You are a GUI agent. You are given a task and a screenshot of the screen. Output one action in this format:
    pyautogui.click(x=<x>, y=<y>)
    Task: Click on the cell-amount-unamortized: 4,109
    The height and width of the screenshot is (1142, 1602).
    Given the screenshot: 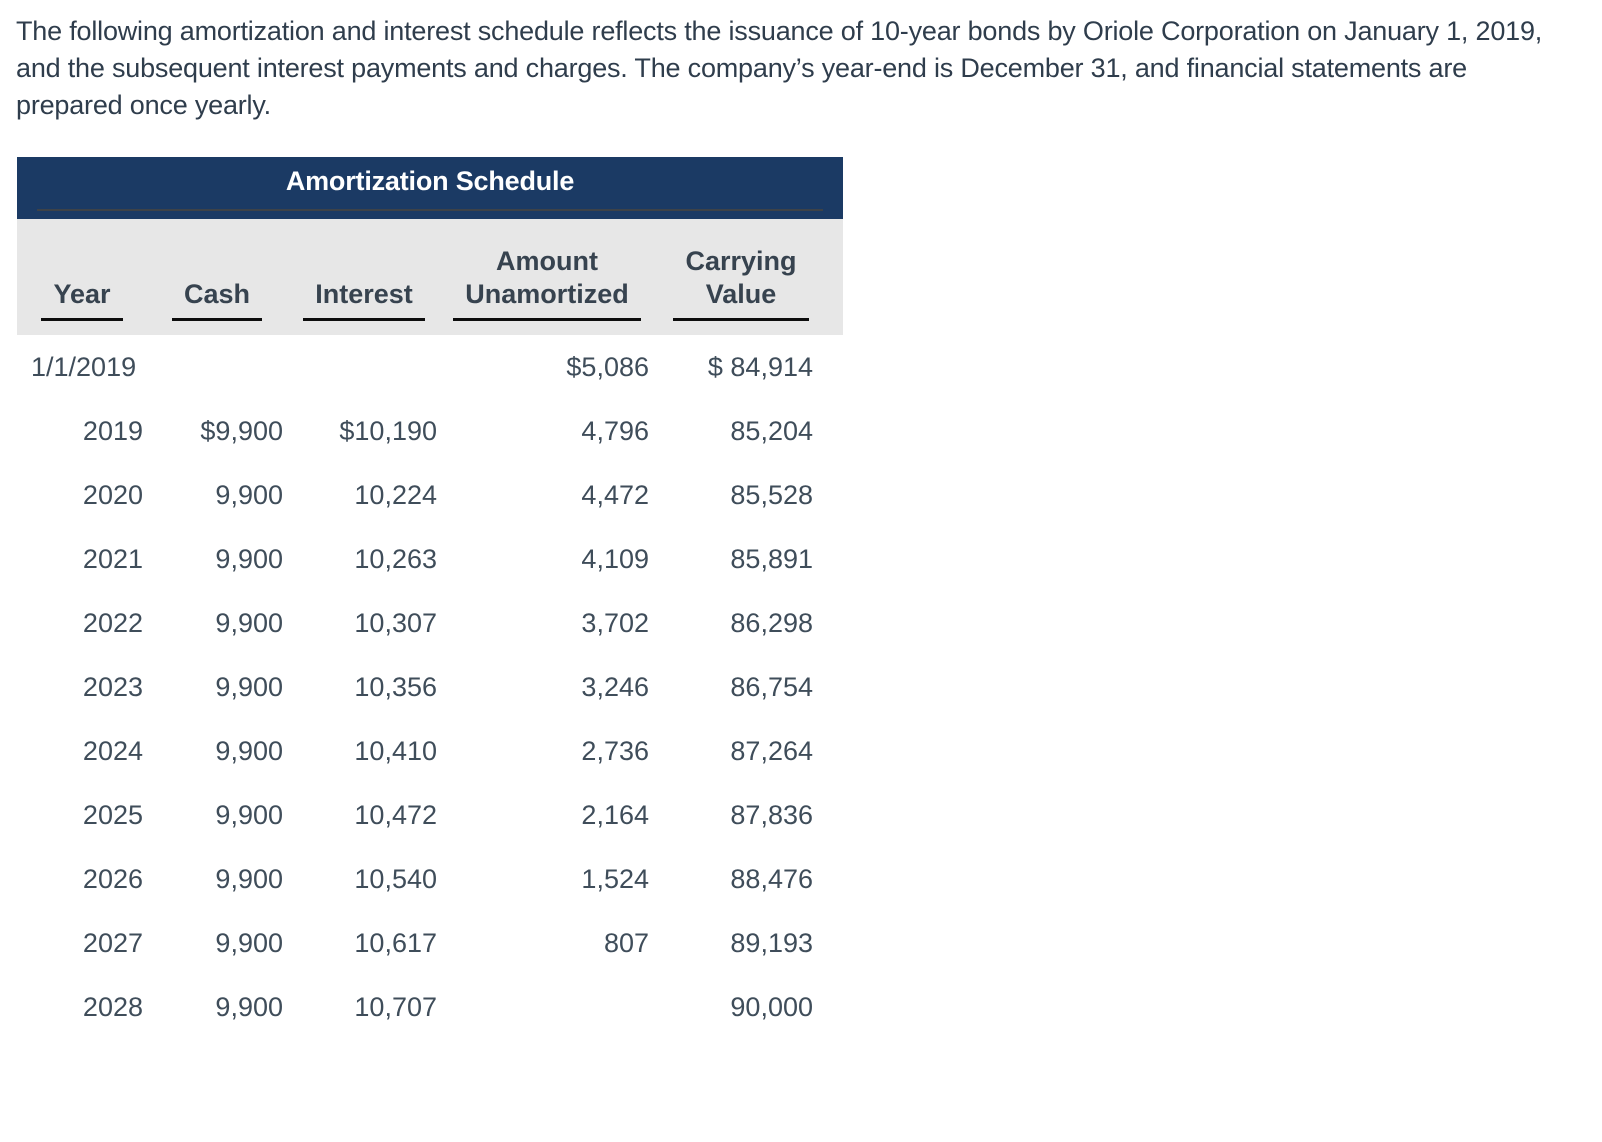 What is the action you would take?
    pyautogui.click(x=615, y=558)
    